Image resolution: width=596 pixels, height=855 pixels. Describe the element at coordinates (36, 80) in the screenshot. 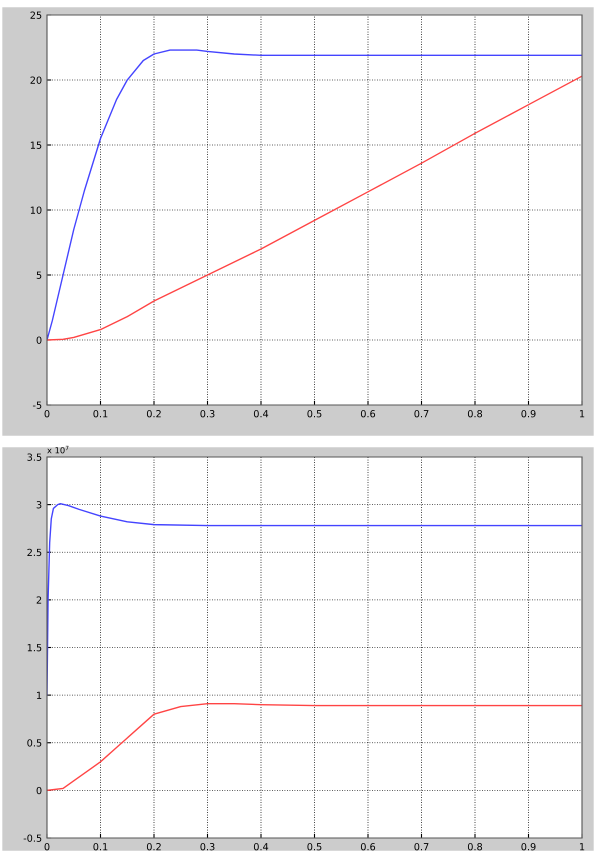

I see `y-tick-label: 20` at that location.